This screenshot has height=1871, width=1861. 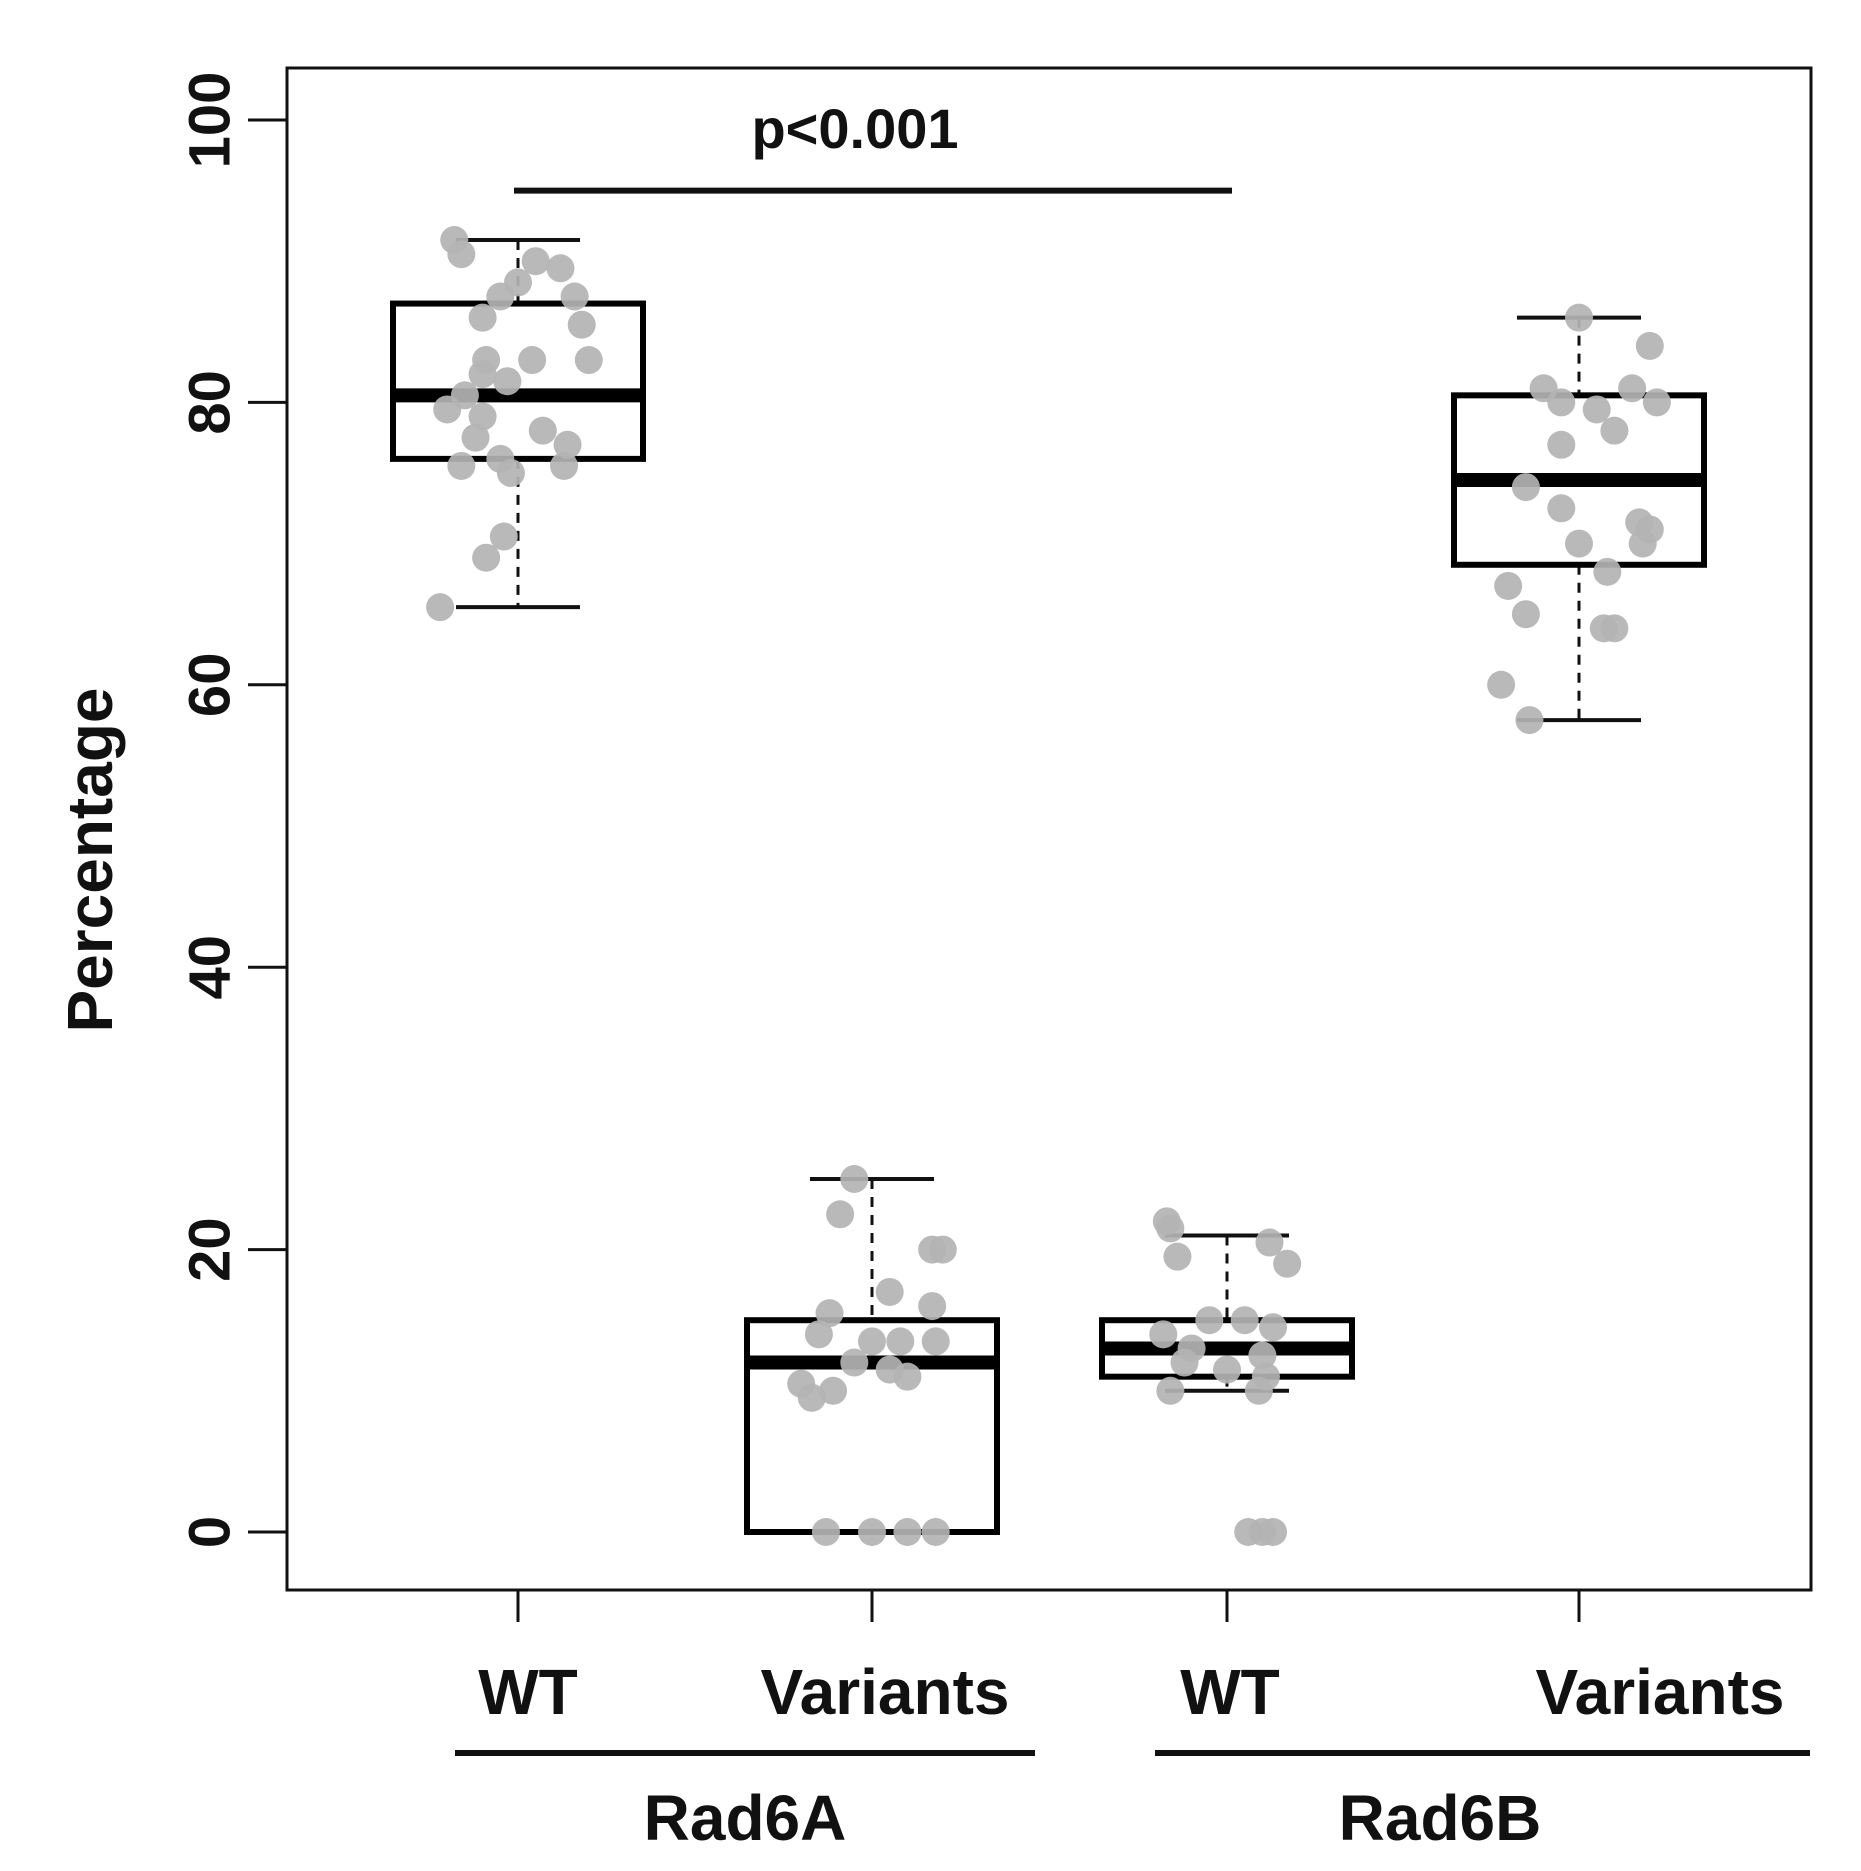 What do you see at coordinates (210, 685) in the screenshot?
I see `y-tick-label: 60` at bounding box center [210, 685].